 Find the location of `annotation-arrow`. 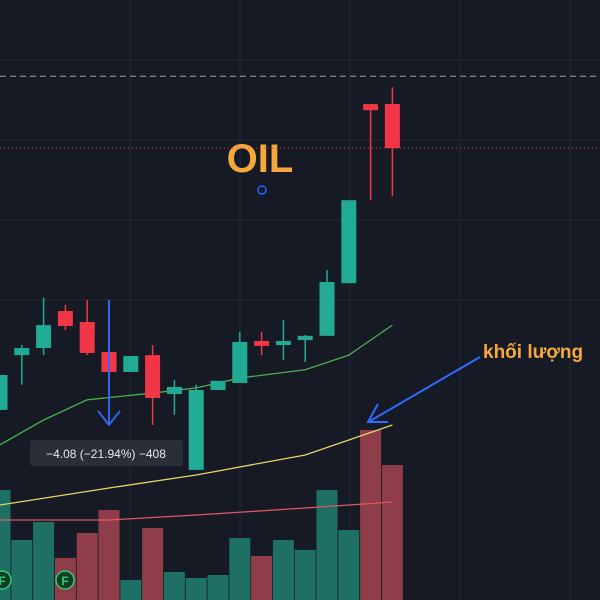

annotation-arrow is located at coordinates (423, 389).